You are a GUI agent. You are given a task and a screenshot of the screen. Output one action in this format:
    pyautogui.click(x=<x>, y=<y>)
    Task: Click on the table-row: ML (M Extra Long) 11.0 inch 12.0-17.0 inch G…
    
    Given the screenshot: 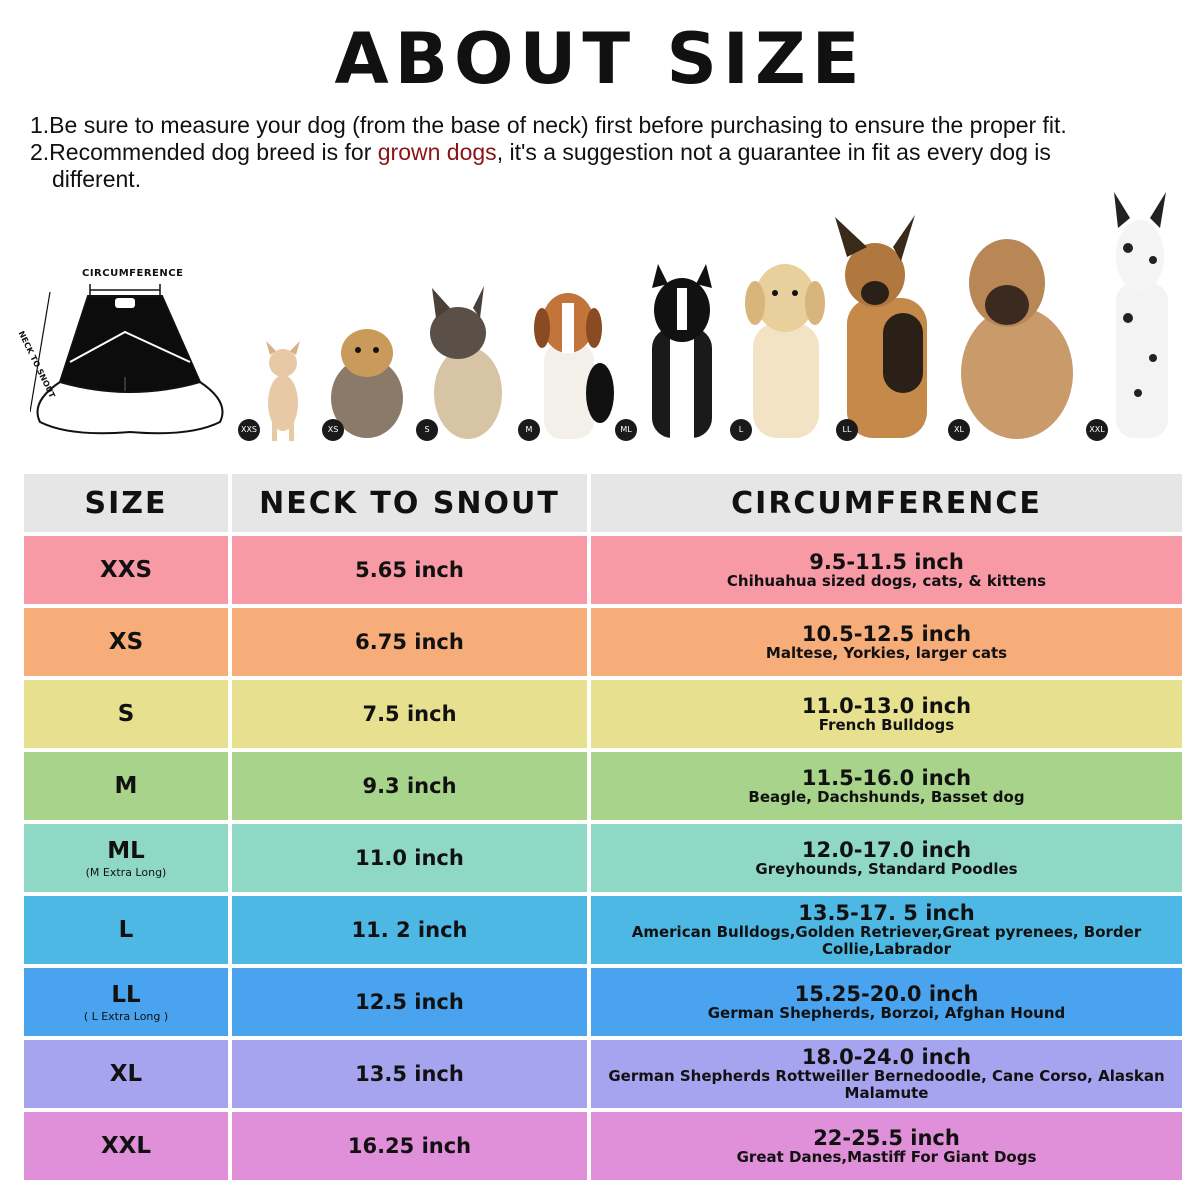 What is the action you would take?
    pyautogui.click(x=603, y=858)
    